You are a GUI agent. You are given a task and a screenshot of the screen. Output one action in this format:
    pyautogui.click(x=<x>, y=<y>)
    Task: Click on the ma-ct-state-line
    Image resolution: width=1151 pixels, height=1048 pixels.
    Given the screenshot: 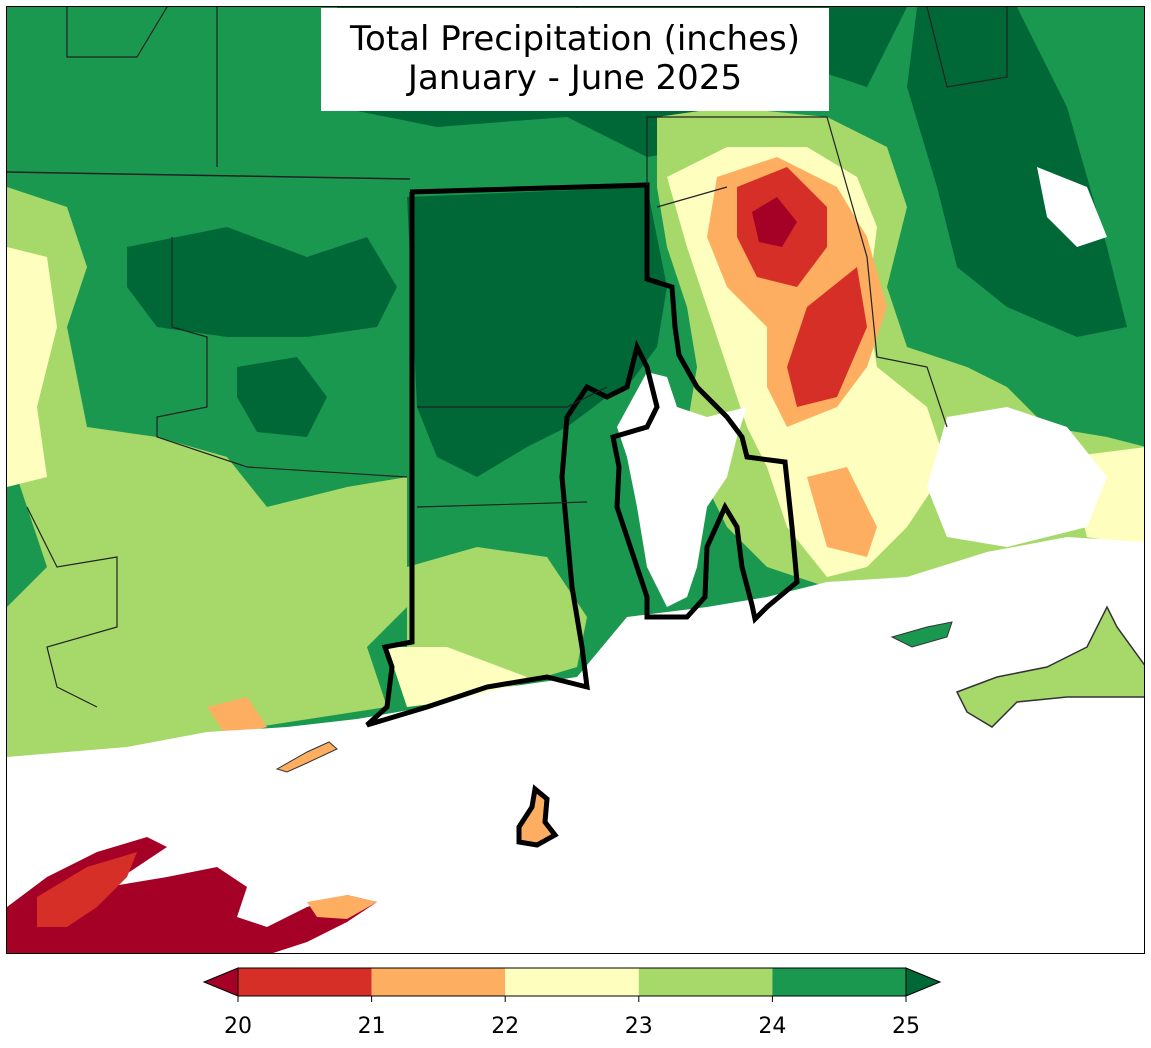 What is the action you would take?
    pyautogui.click(x=209, y=175)
    